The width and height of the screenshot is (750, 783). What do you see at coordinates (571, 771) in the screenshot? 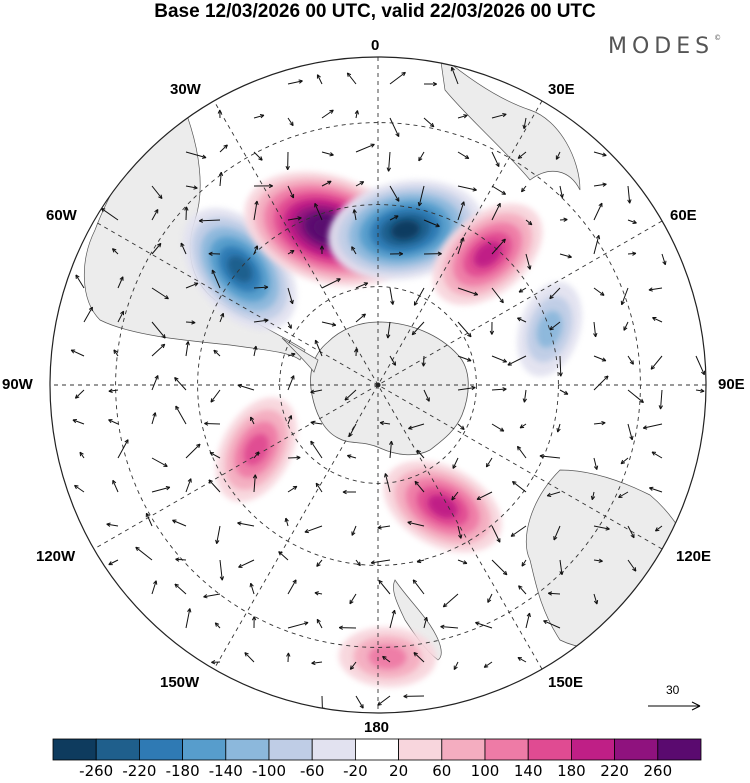
I see `colorbar-tick-label: 180` at bounding box center [571, 771].